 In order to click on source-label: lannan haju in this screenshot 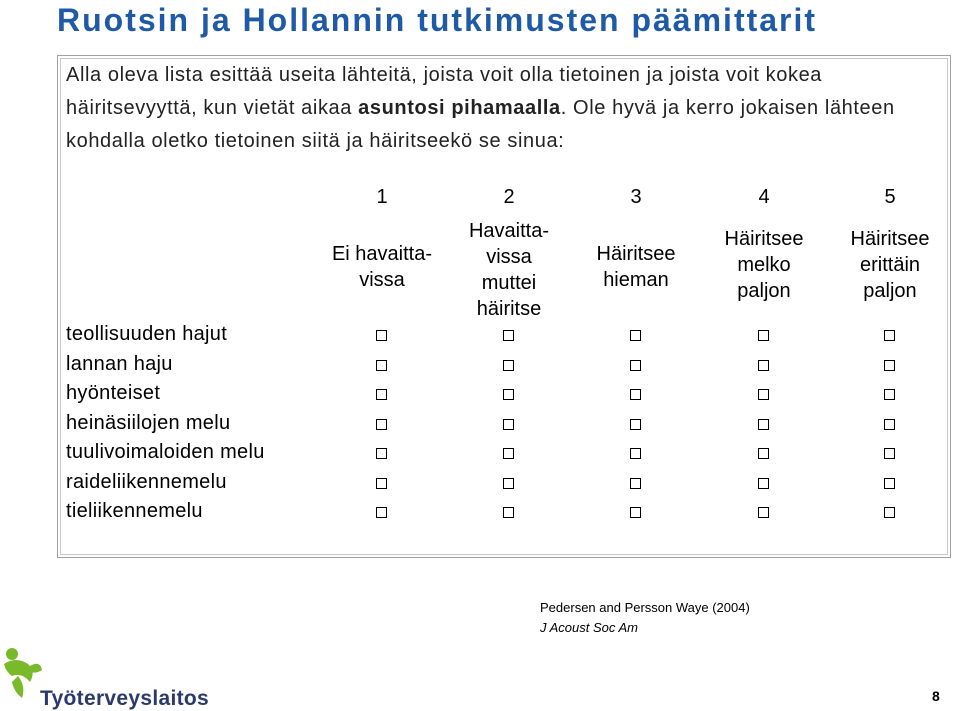, I will do `click(119, 363)`.